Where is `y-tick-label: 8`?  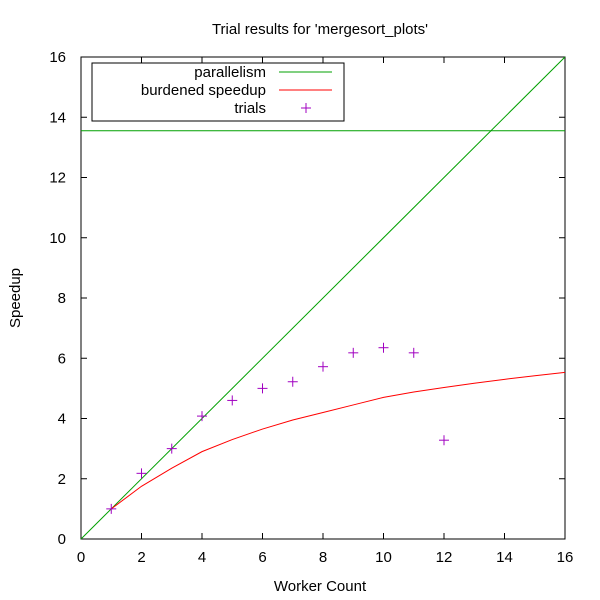
y-tick-label: 8 is located at coordinates (62, 298).